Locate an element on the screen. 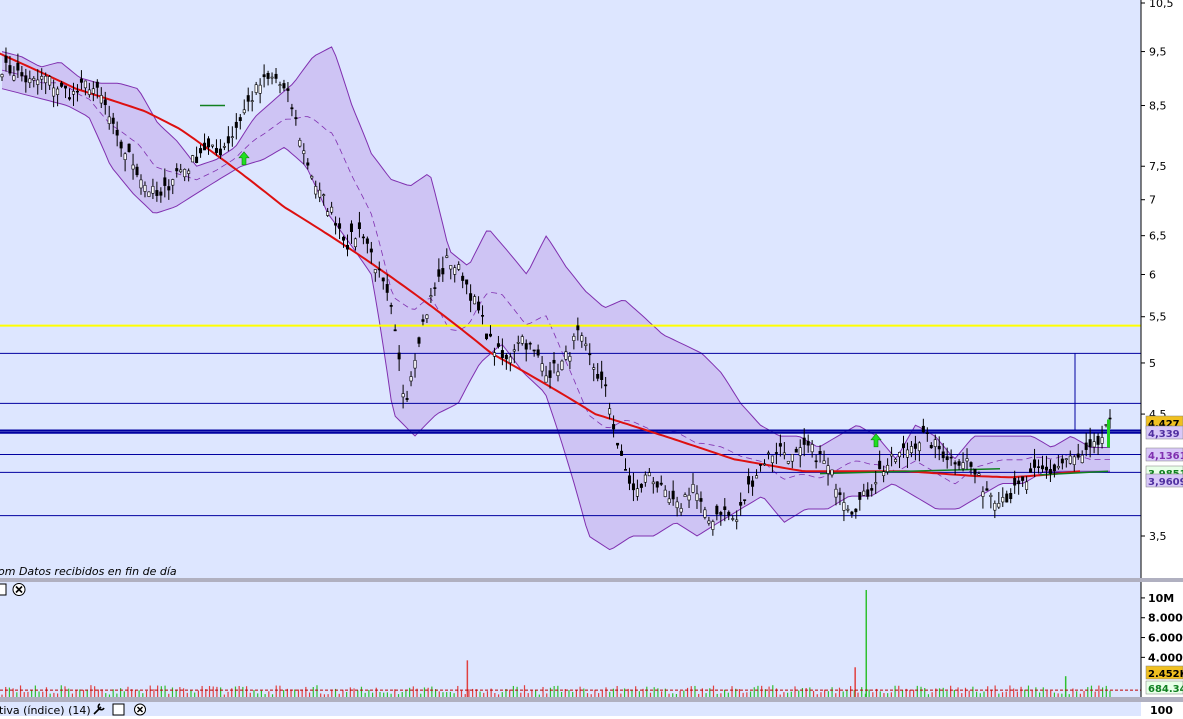  volume-tick-label: 10M is located at coordinates (1161, 598).